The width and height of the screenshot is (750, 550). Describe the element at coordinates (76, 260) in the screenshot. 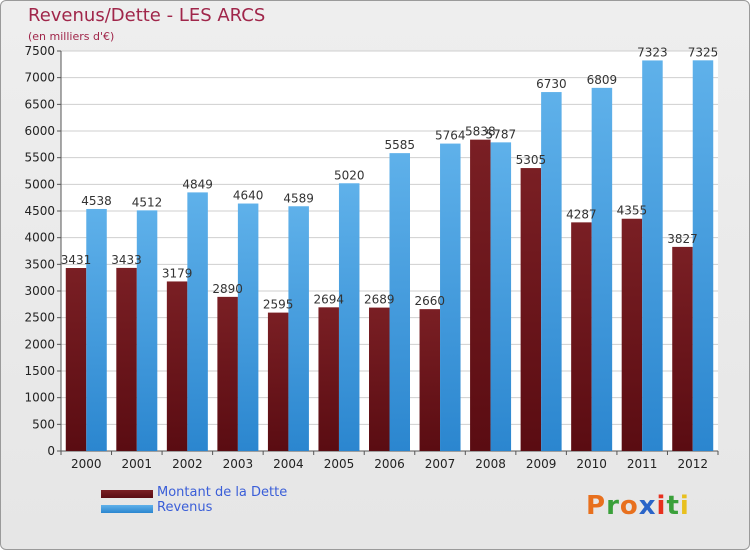

I see `data-label-dette-2000: 3431` at that location.